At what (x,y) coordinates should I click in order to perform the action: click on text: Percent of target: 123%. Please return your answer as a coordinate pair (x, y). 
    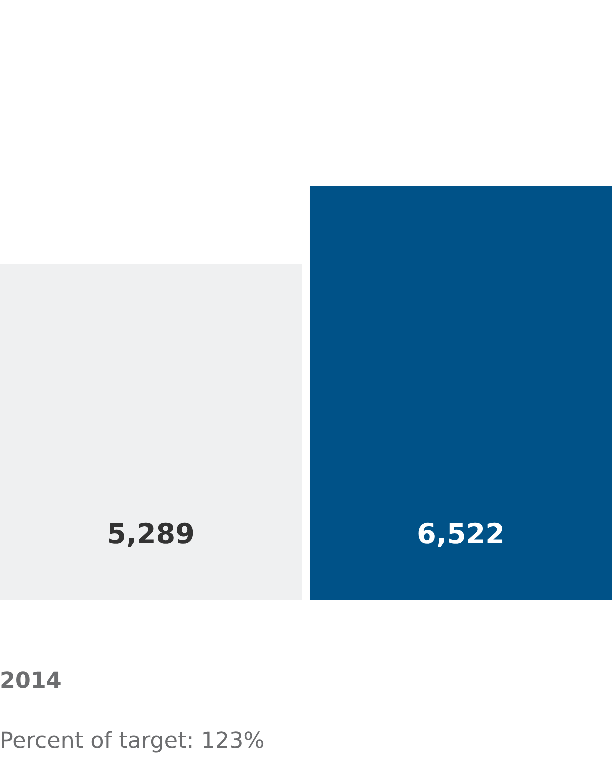
    Looking at the image, I should click on (133, 742).